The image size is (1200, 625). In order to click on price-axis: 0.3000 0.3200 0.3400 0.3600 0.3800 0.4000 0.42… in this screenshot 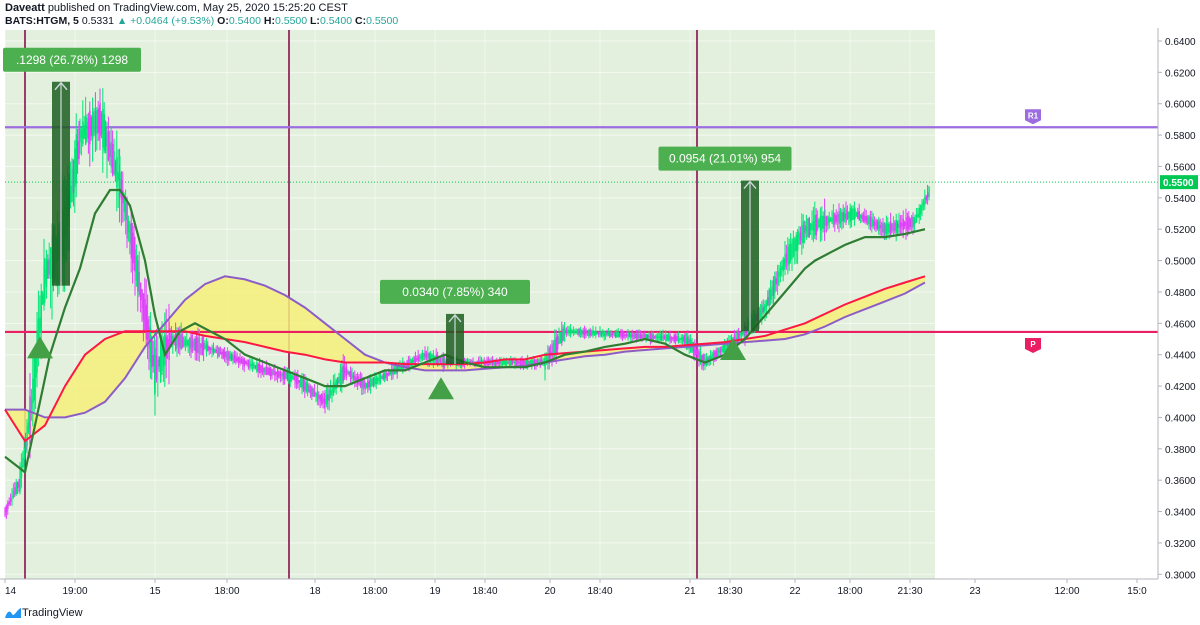, I will do `click(1178, 315)`.